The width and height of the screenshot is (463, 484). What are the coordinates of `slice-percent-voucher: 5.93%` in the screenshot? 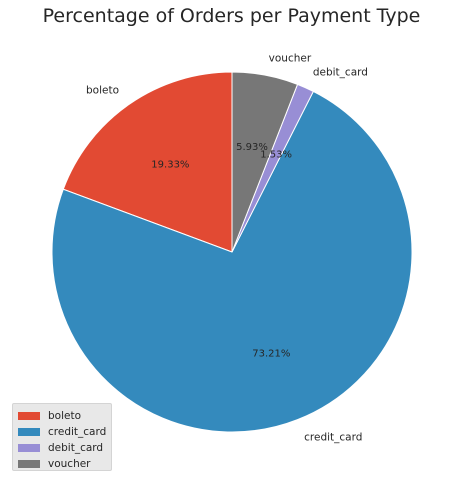 It's located at (252, 147).